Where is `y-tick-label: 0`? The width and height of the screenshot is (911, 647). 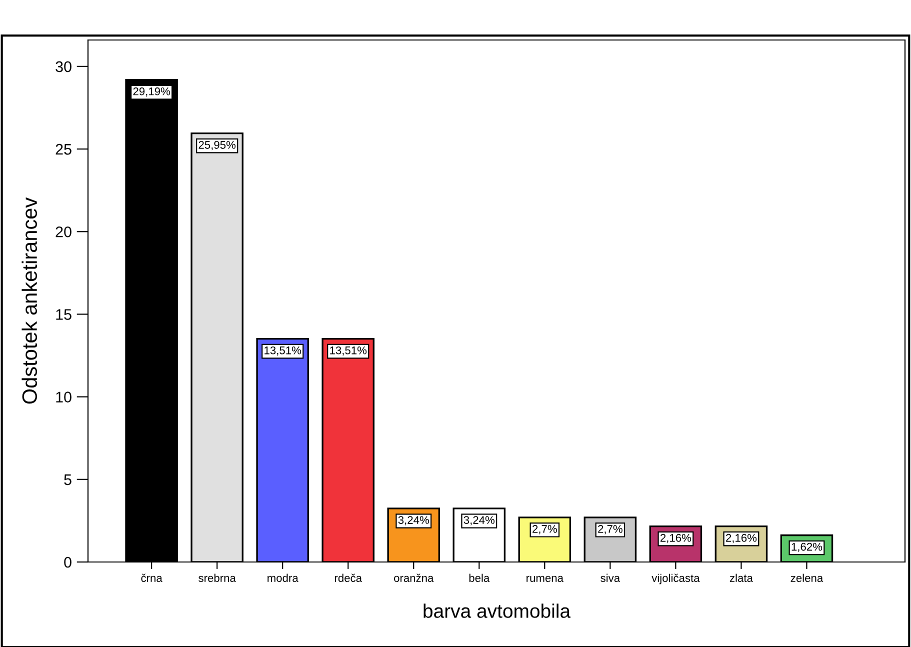
y-tick-label: 0 is located at coordinates (68, 562).